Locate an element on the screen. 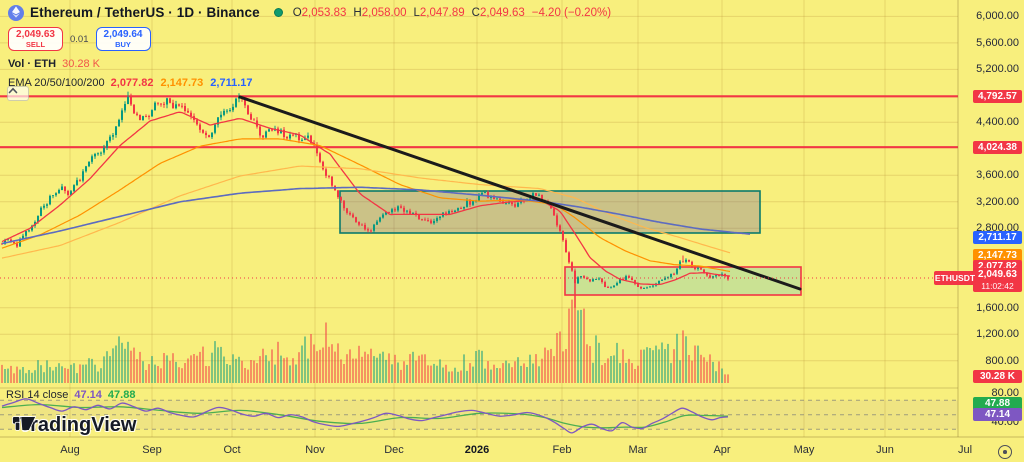 This screenshot has height=462, width=1024. price-tick-label: 3,600.00 is located at coordinates (997, 175).